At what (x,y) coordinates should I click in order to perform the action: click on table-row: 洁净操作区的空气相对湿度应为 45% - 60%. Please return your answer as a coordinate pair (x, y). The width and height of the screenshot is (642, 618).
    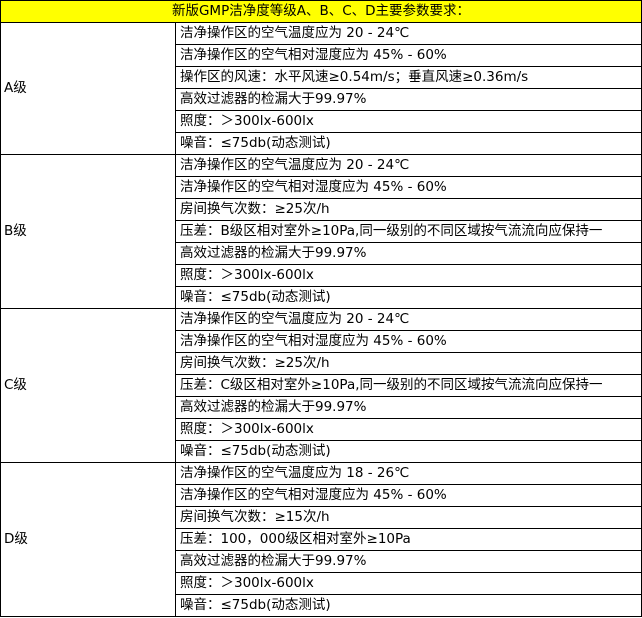
    Looking at the image, I should click on (321, 495).